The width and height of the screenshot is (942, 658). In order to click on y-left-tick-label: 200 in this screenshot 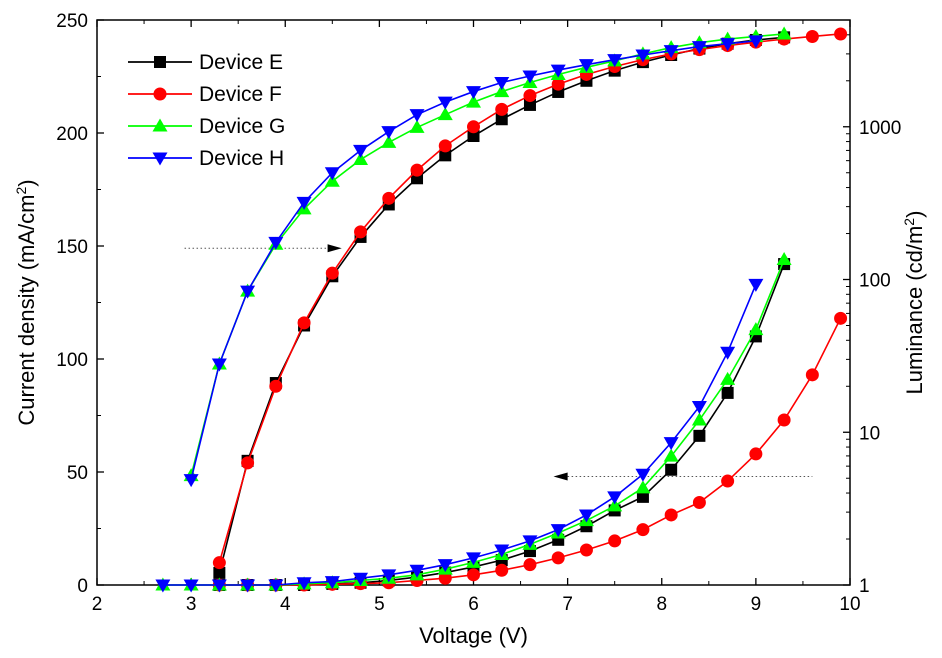, I will do `click(72, 134)`.